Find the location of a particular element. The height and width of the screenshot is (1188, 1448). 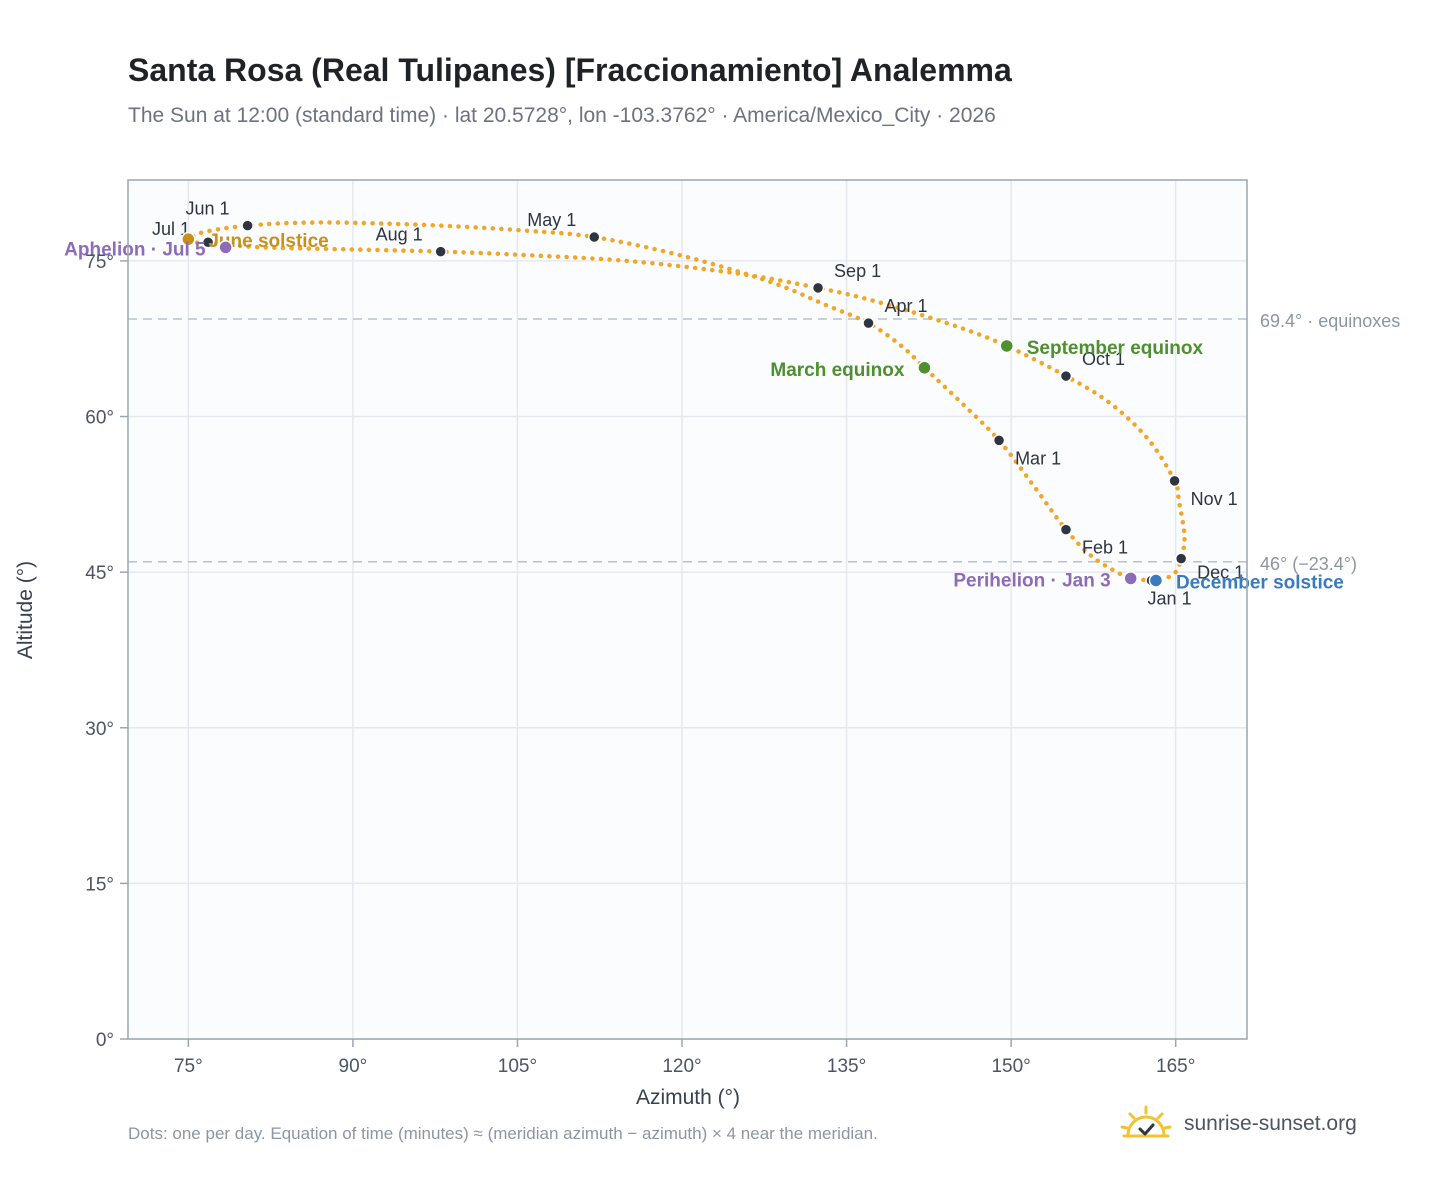

event-label: June solstice is located at coordinates (268, 241).